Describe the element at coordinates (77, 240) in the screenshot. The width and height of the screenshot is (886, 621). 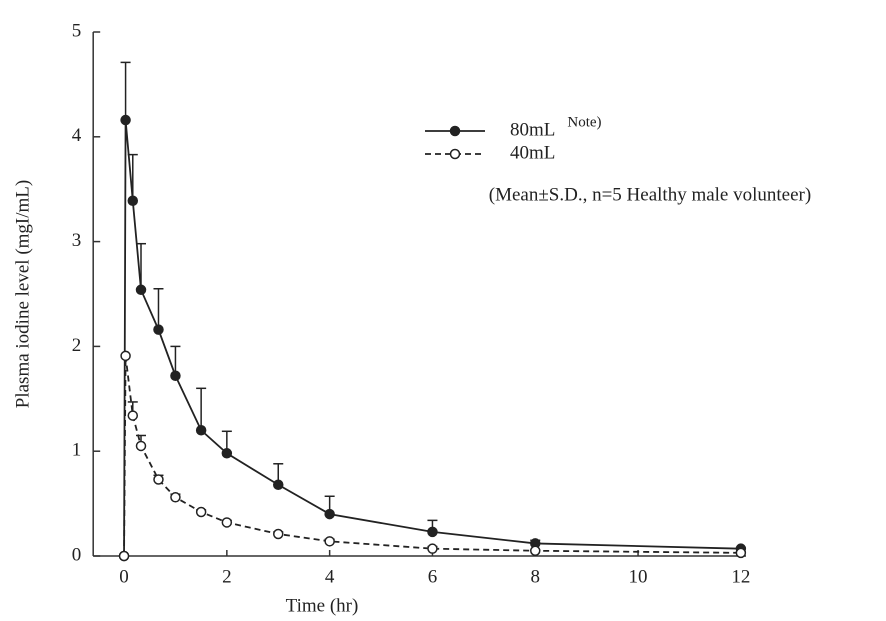
I see `y-tick-label: 3` at that location.